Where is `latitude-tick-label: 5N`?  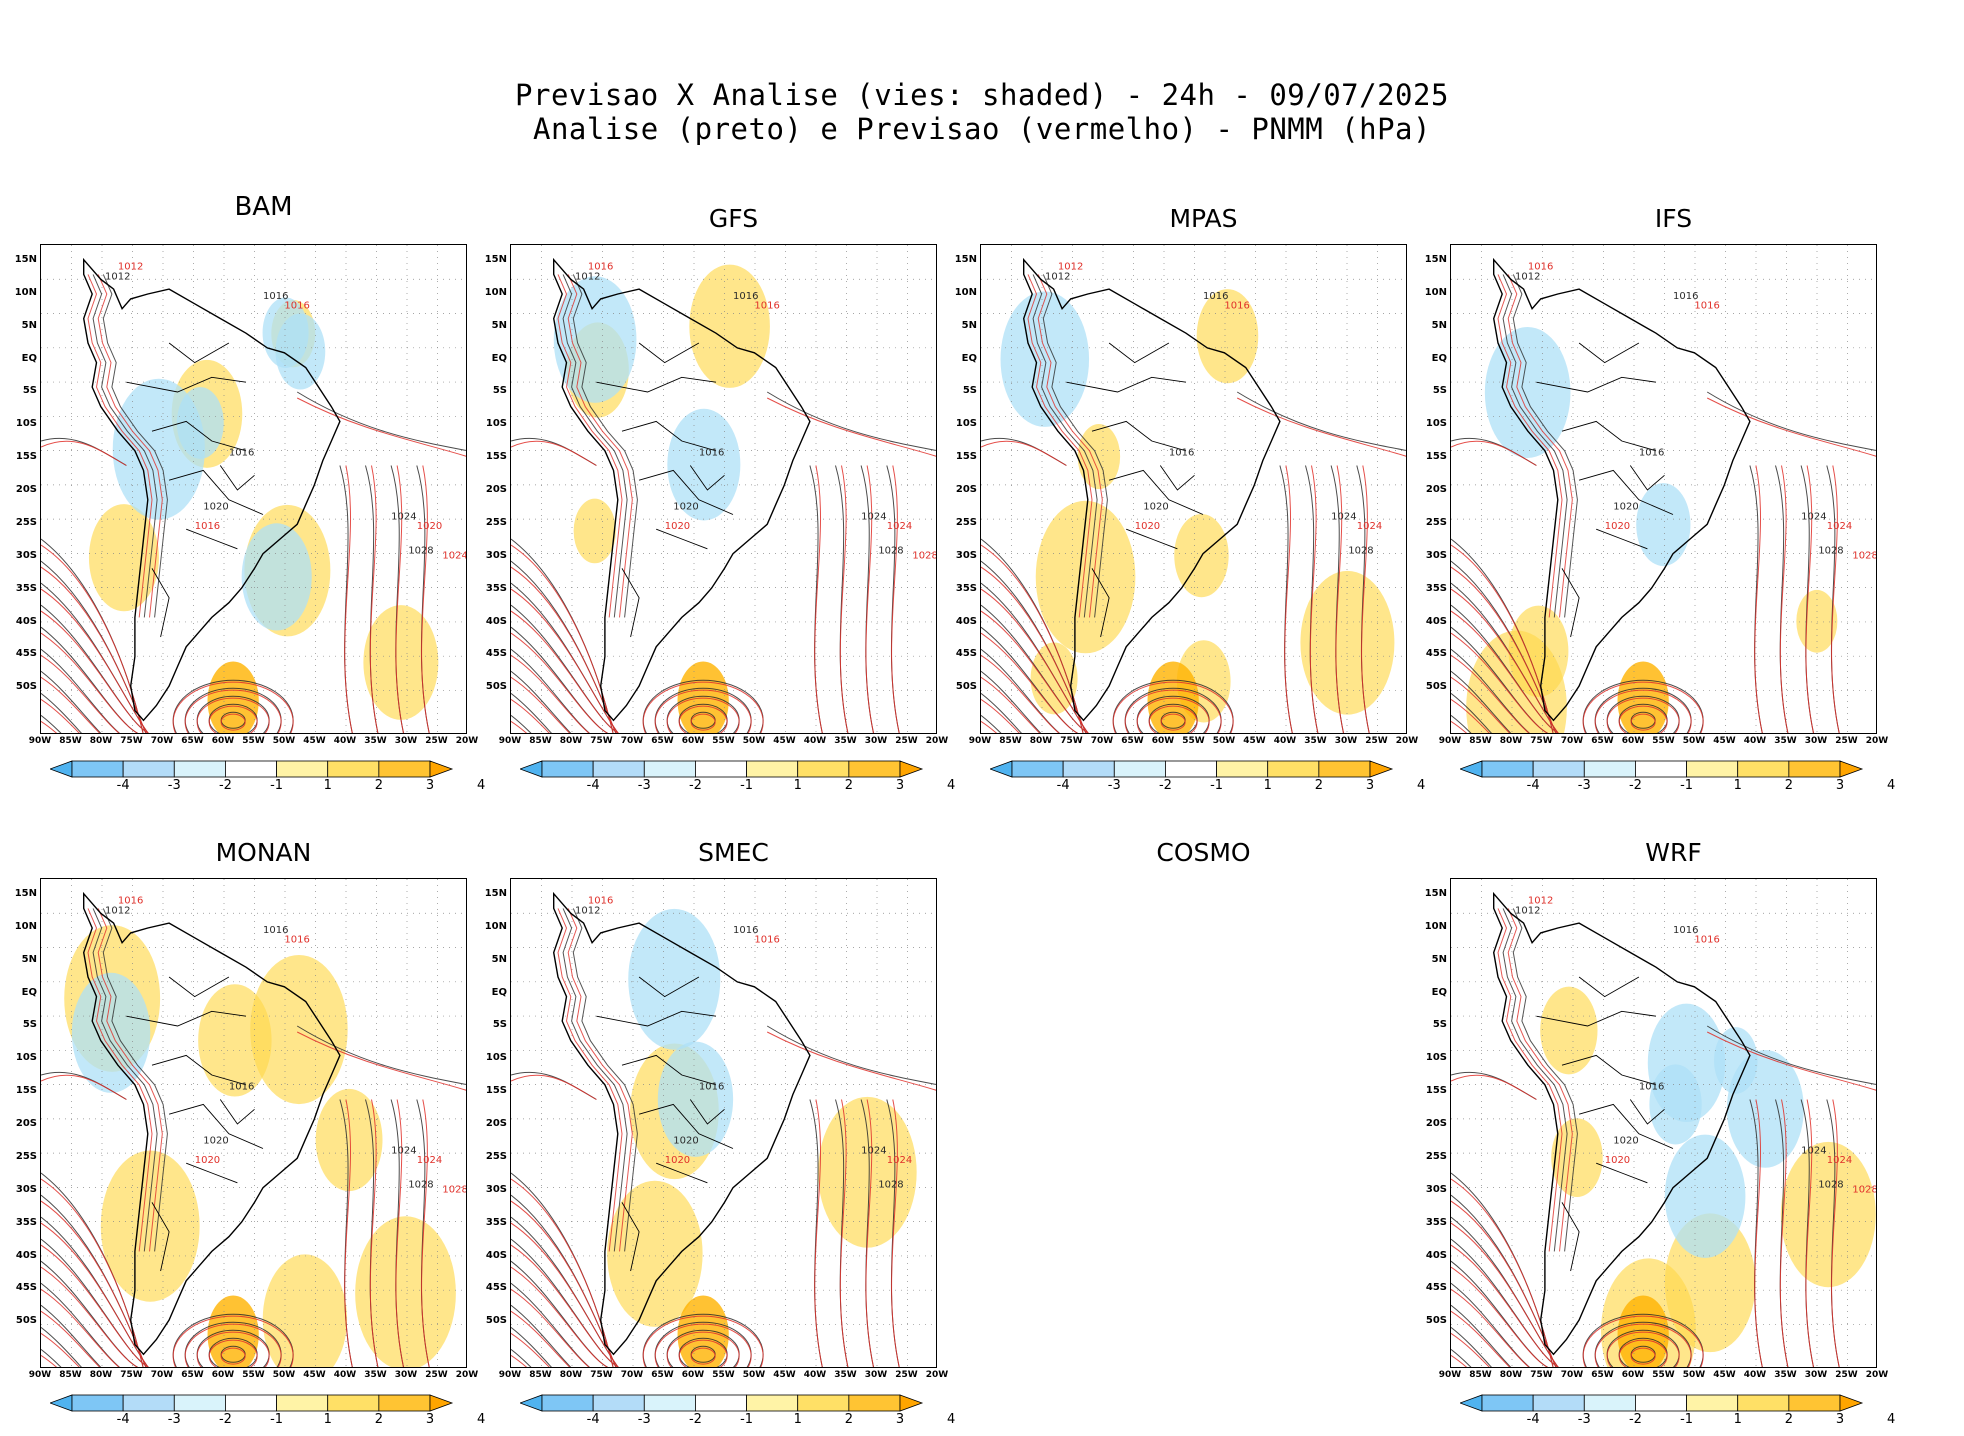 latitude-tick-label: 5N is located at coordinates (499, 325).